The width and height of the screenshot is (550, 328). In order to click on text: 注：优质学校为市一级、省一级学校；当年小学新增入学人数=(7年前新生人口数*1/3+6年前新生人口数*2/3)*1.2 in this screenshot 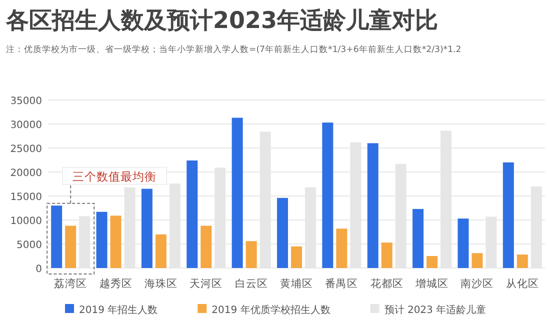, I will do `click(234, 49)`.